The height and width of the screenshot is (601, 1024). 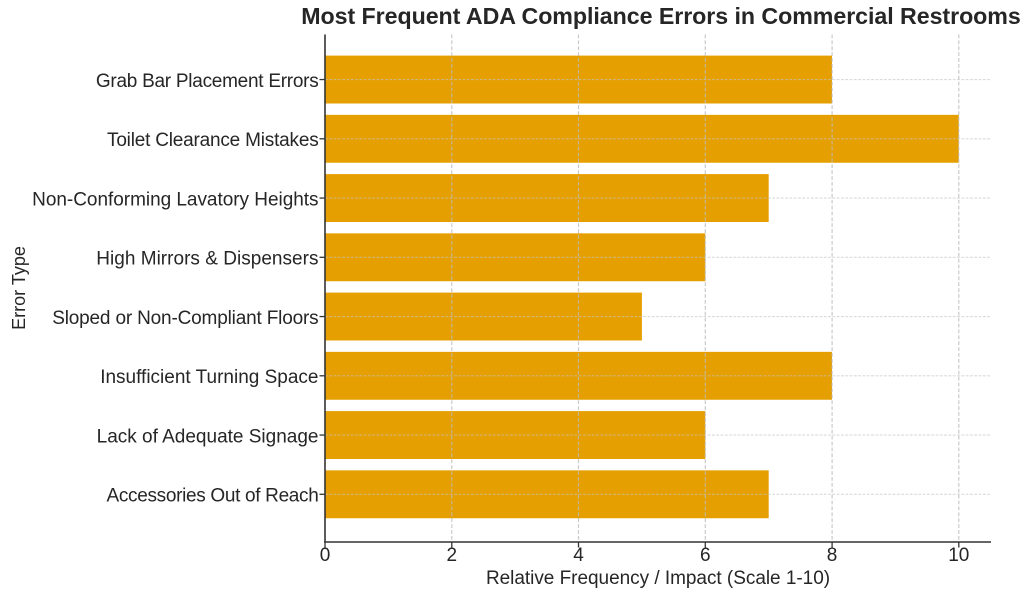 I want to click on svg-text: Sloped or Non-Compliant Floors, so click(x=185, y=318).